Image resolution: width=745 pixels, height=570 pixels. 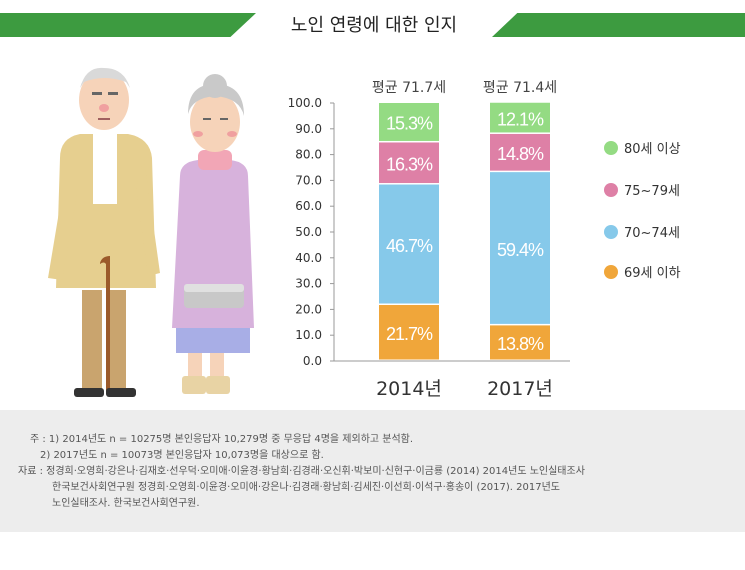 I want to click on average-age-label: 평균 71.4세, so click(x=520, y=88).